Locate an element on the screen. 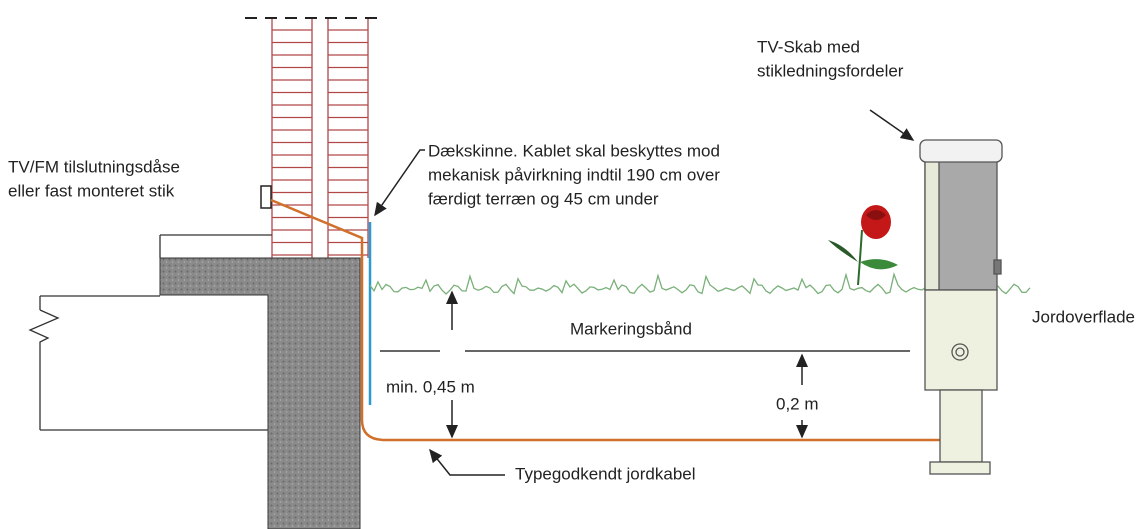 The height and width of the screenshot is (529, 1142). label: mekanisk påvirkning indtil 190 cm over is located at coordinates (574, 174).